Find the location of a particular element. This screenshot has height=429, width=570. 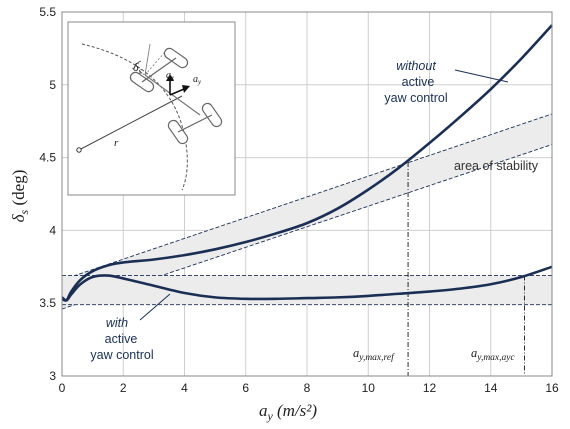

area-of-stability-label: area of stability is located at coordinates (496, 166).